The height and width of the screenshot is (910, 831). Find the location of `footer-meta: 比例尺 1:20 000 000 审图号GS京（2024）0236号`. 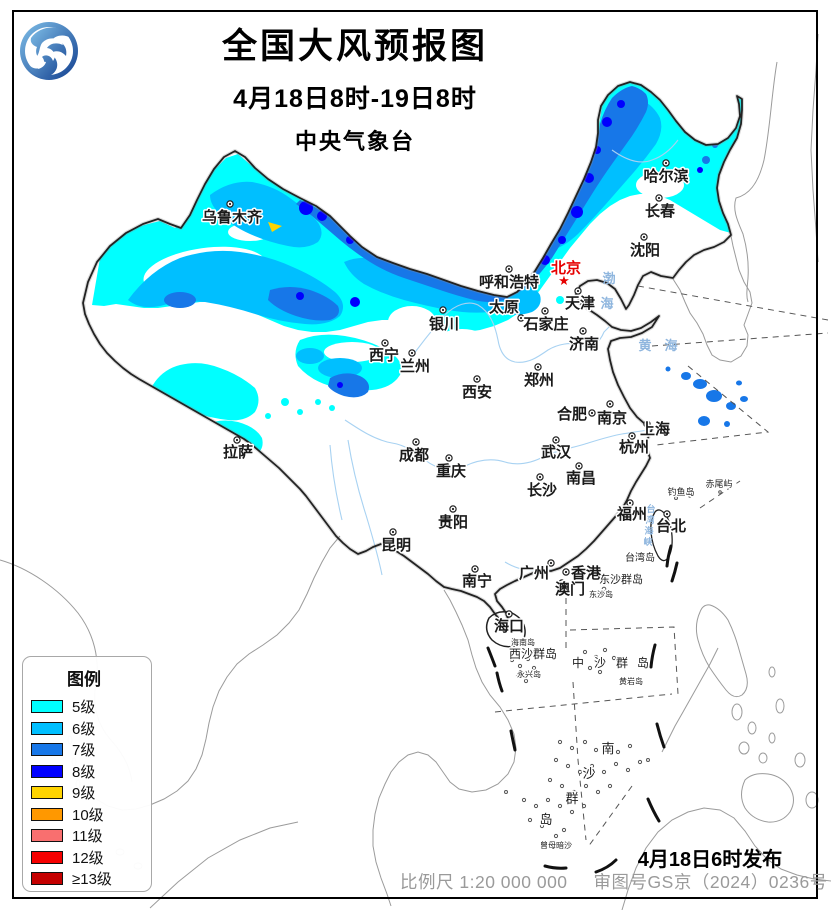

footer-meta: 比例尺 1:20 000 000 审图号GS京（2024）0236号 is located at coordinates (613, 881).